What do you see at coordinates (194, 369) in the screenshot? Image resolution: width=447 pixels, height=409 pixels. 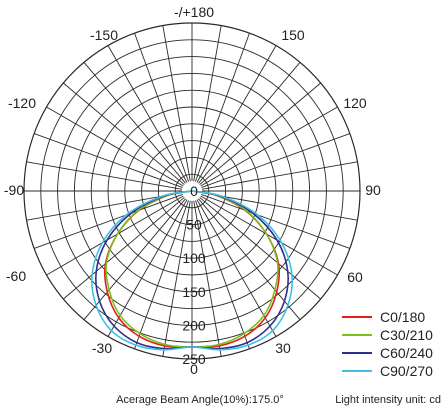 I see `angle-label: 0` at bounding box center [194, 369].